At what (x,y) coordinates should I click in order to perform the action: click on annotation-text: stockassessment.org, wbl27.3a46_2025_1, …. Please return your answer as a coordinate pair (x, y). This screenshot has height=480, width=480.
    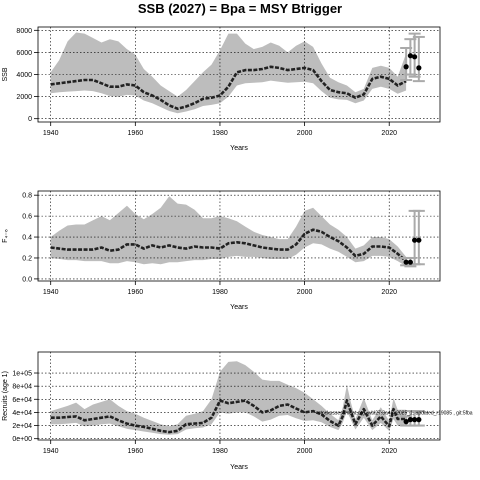
    Looking at the image, I should click on (395, 414).